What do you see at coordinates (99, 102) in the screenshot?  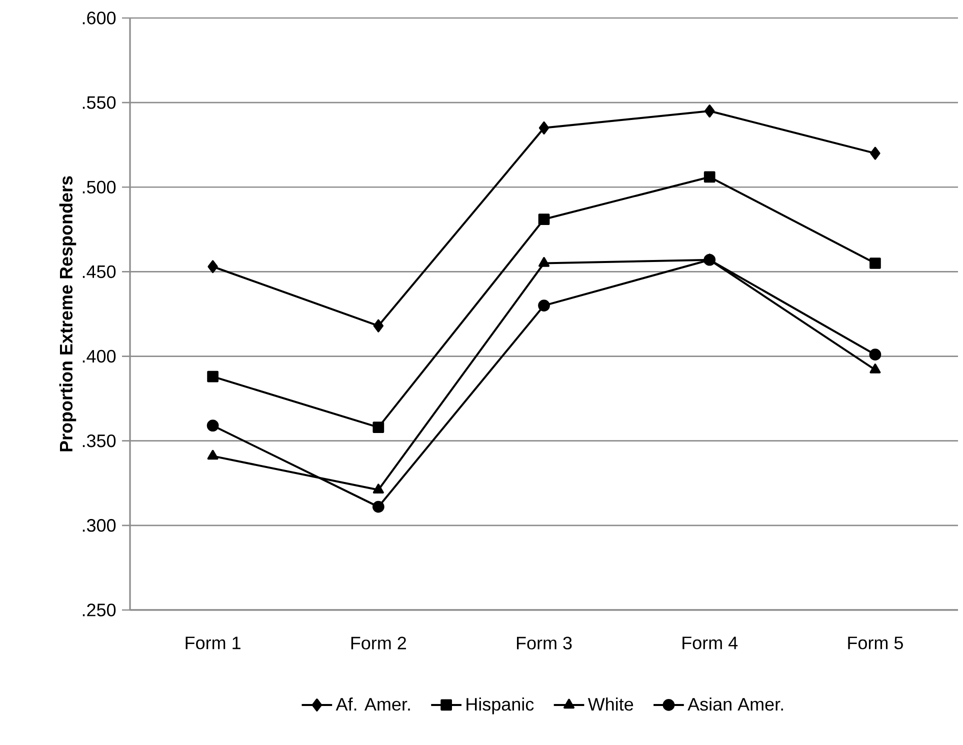 I see `y-tick-label: .550` at bounding box center [99, 102].